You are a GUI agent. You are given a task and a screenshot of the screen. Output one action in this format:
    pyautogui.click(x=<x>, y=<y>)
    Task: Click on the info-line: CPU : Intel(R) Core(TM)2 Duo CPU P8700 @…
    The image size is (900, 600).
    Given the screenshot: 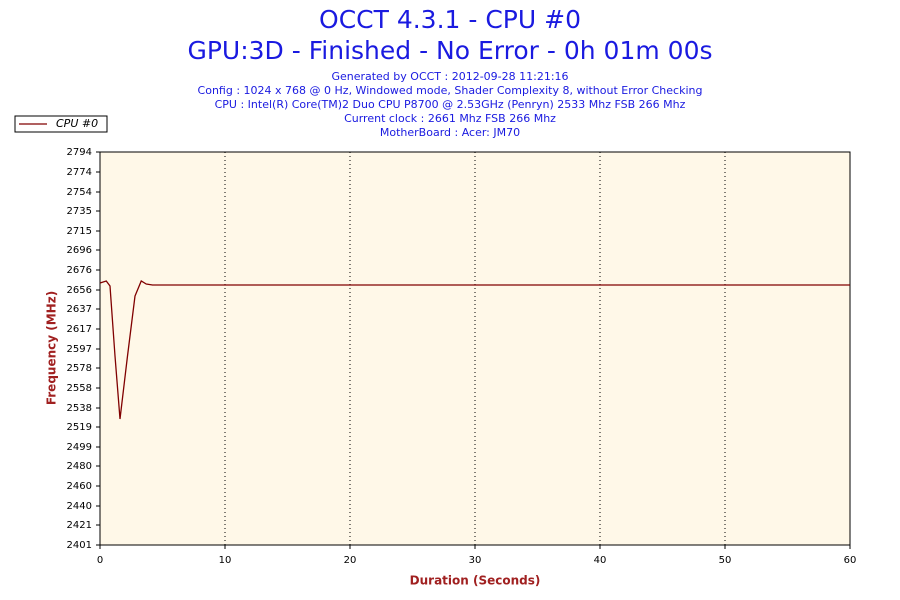 What is the action you would take?
    pyautogui.click(x=450, y=104)
    